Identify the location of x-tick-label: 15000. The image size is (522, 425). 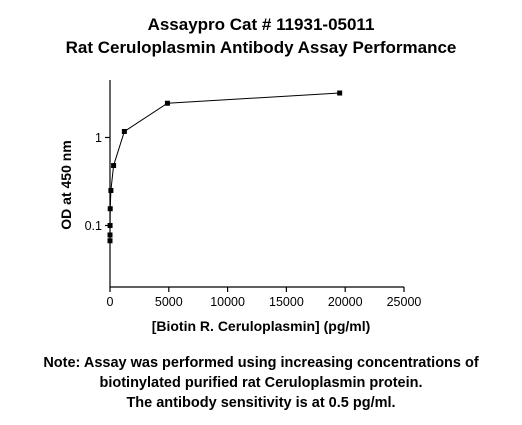
(286, 302).